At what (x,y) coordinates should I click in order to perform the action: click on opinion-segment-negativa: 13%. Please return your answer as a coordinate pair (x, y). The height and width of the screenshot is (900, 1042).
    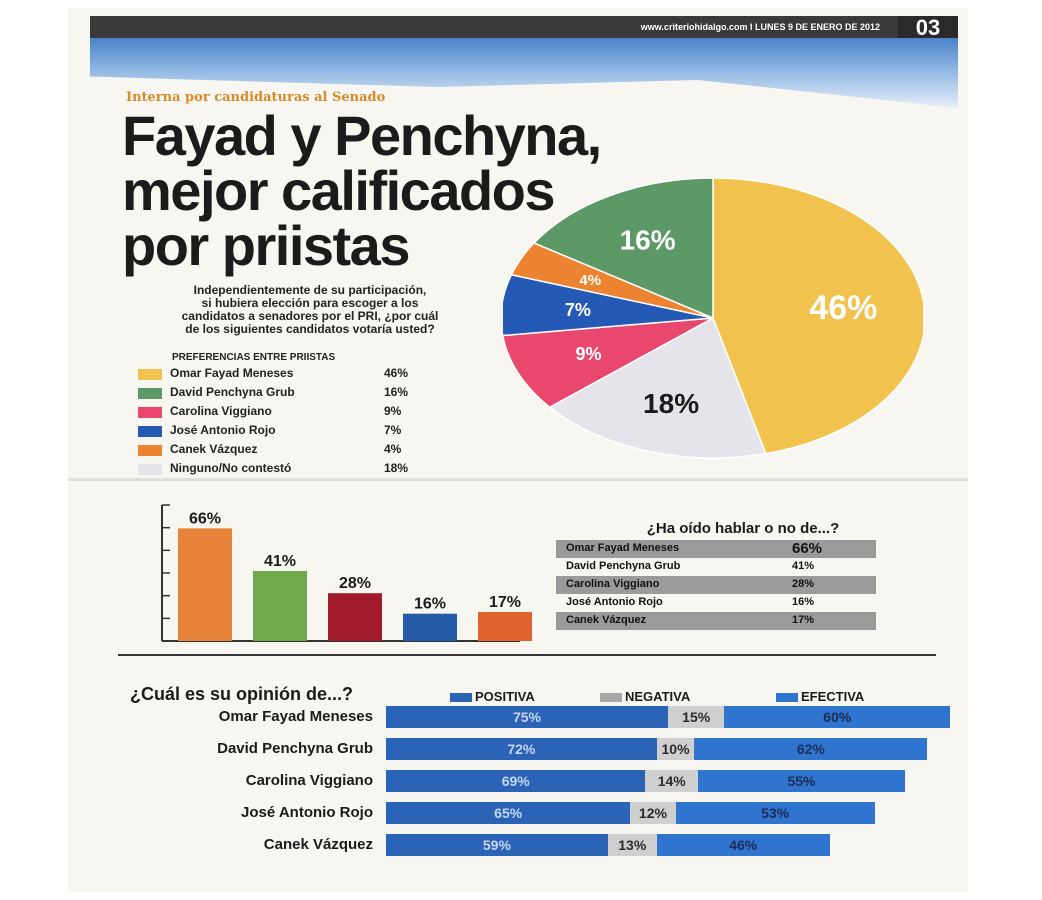
    Looking at the image, I should click on (632, 845).